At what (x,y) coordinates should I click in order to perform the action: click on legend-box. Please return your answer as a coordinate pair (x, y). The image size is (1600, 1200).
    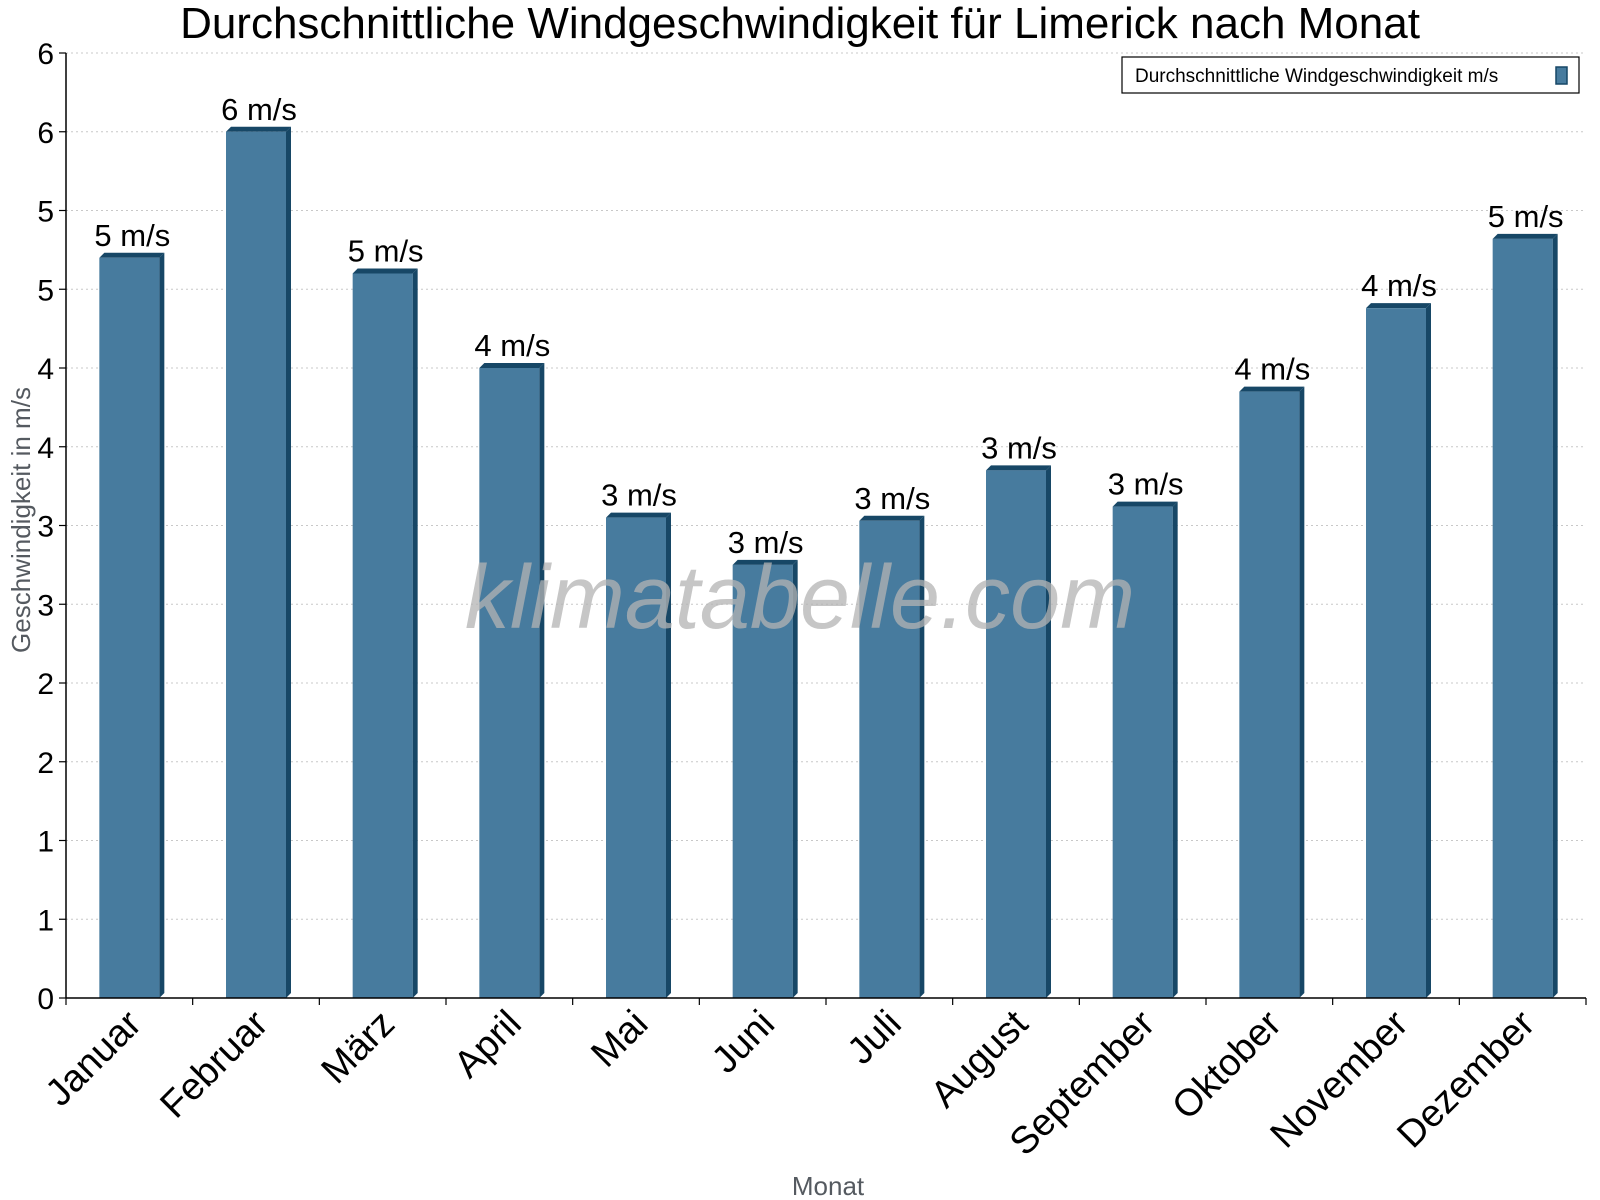
    Looking at the image, I should click on (1350, 75).